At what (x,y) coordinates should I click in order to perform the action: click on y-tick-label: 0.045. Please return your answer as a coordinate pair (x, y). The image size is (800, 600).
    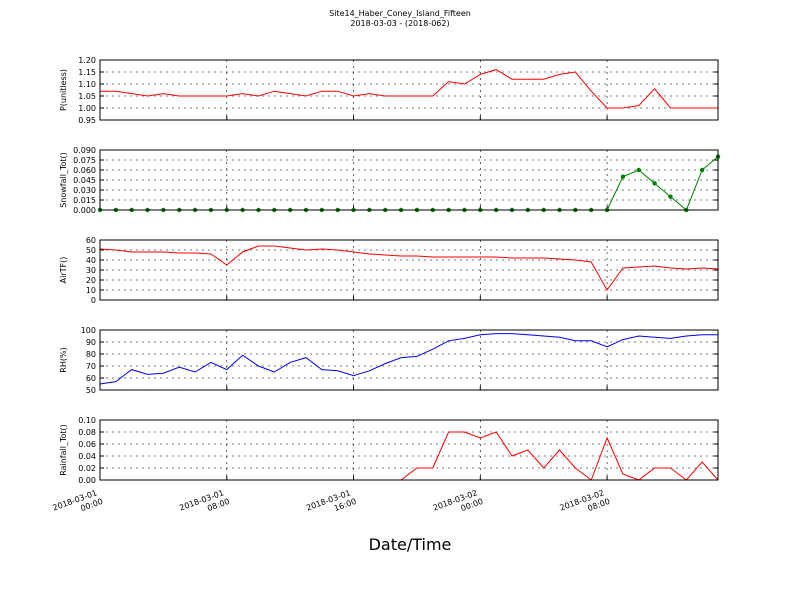
    Looking at the image, I should click on (84, 180).